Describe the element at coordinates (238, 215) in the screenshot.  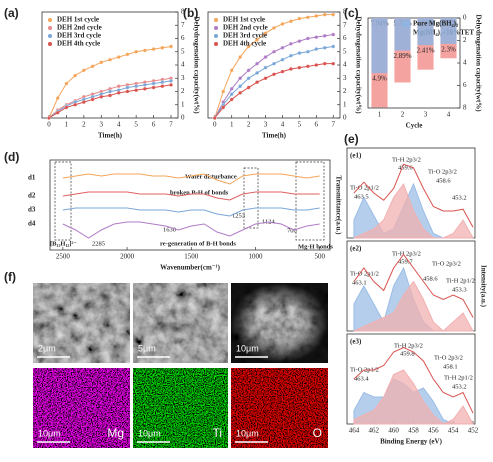
I see `annotation: 1253` at that location.